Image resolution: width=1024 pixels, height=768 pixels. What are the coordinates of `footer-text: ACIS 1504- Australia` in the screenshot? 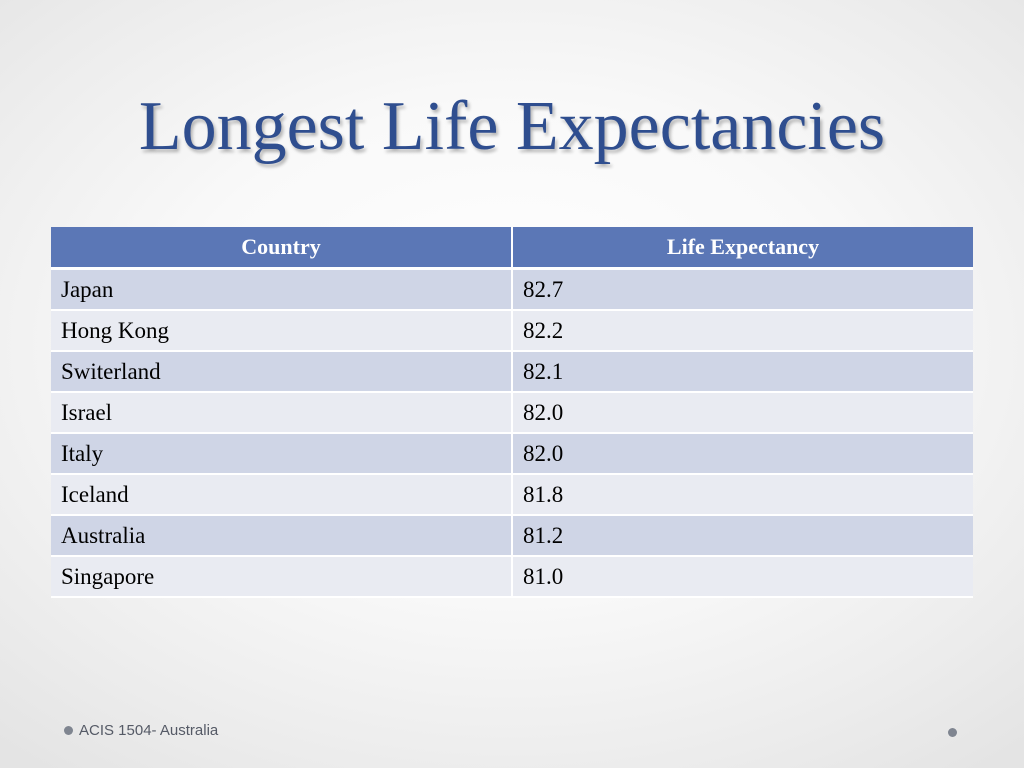 It's located at (149, 730).